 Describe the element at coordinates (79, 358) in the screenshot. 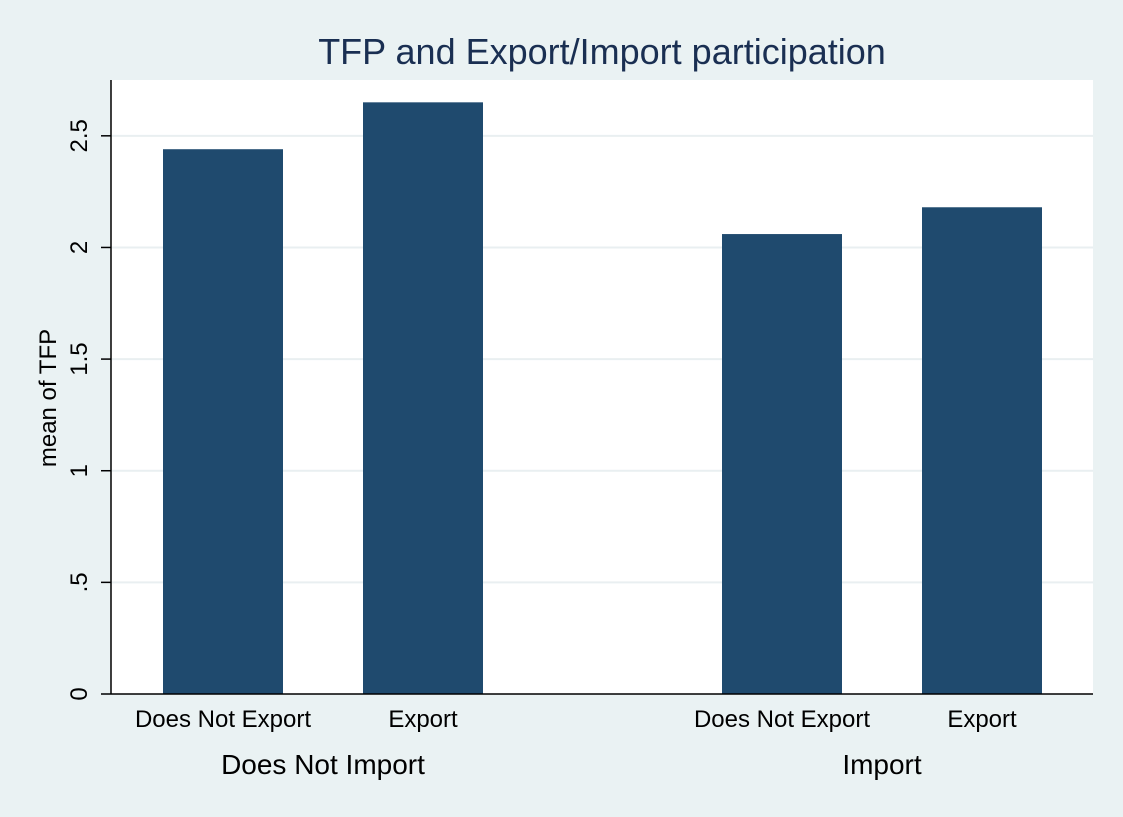

I see `y-tick-label: 1.5` at that location.